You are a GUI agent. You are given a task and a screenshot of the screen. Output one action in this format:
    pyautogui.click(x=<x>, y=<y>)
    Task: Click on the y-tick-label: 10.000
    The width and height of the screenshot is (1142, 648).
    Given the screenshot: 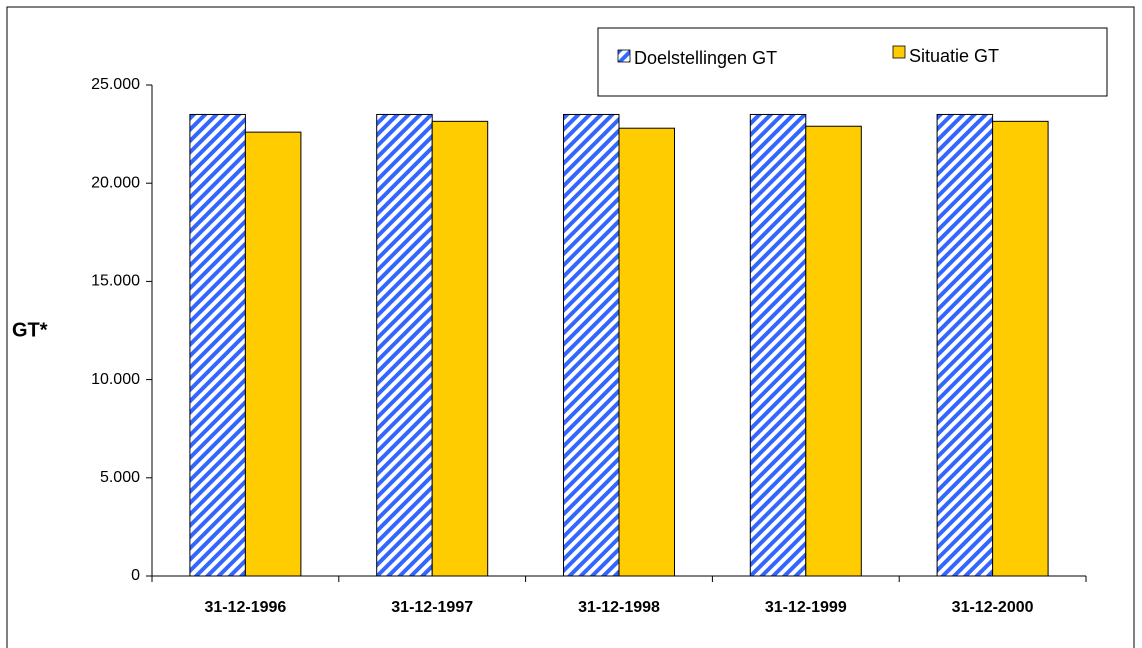 What is the action you would take?
    pyautogui.click(x=115, y=379)
    